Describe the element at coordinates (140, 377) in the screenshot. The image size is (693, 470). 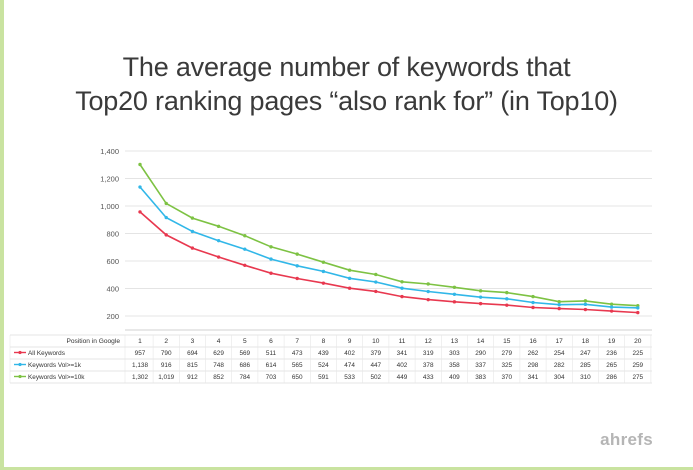
I see `data-label: 1,302` at that location.